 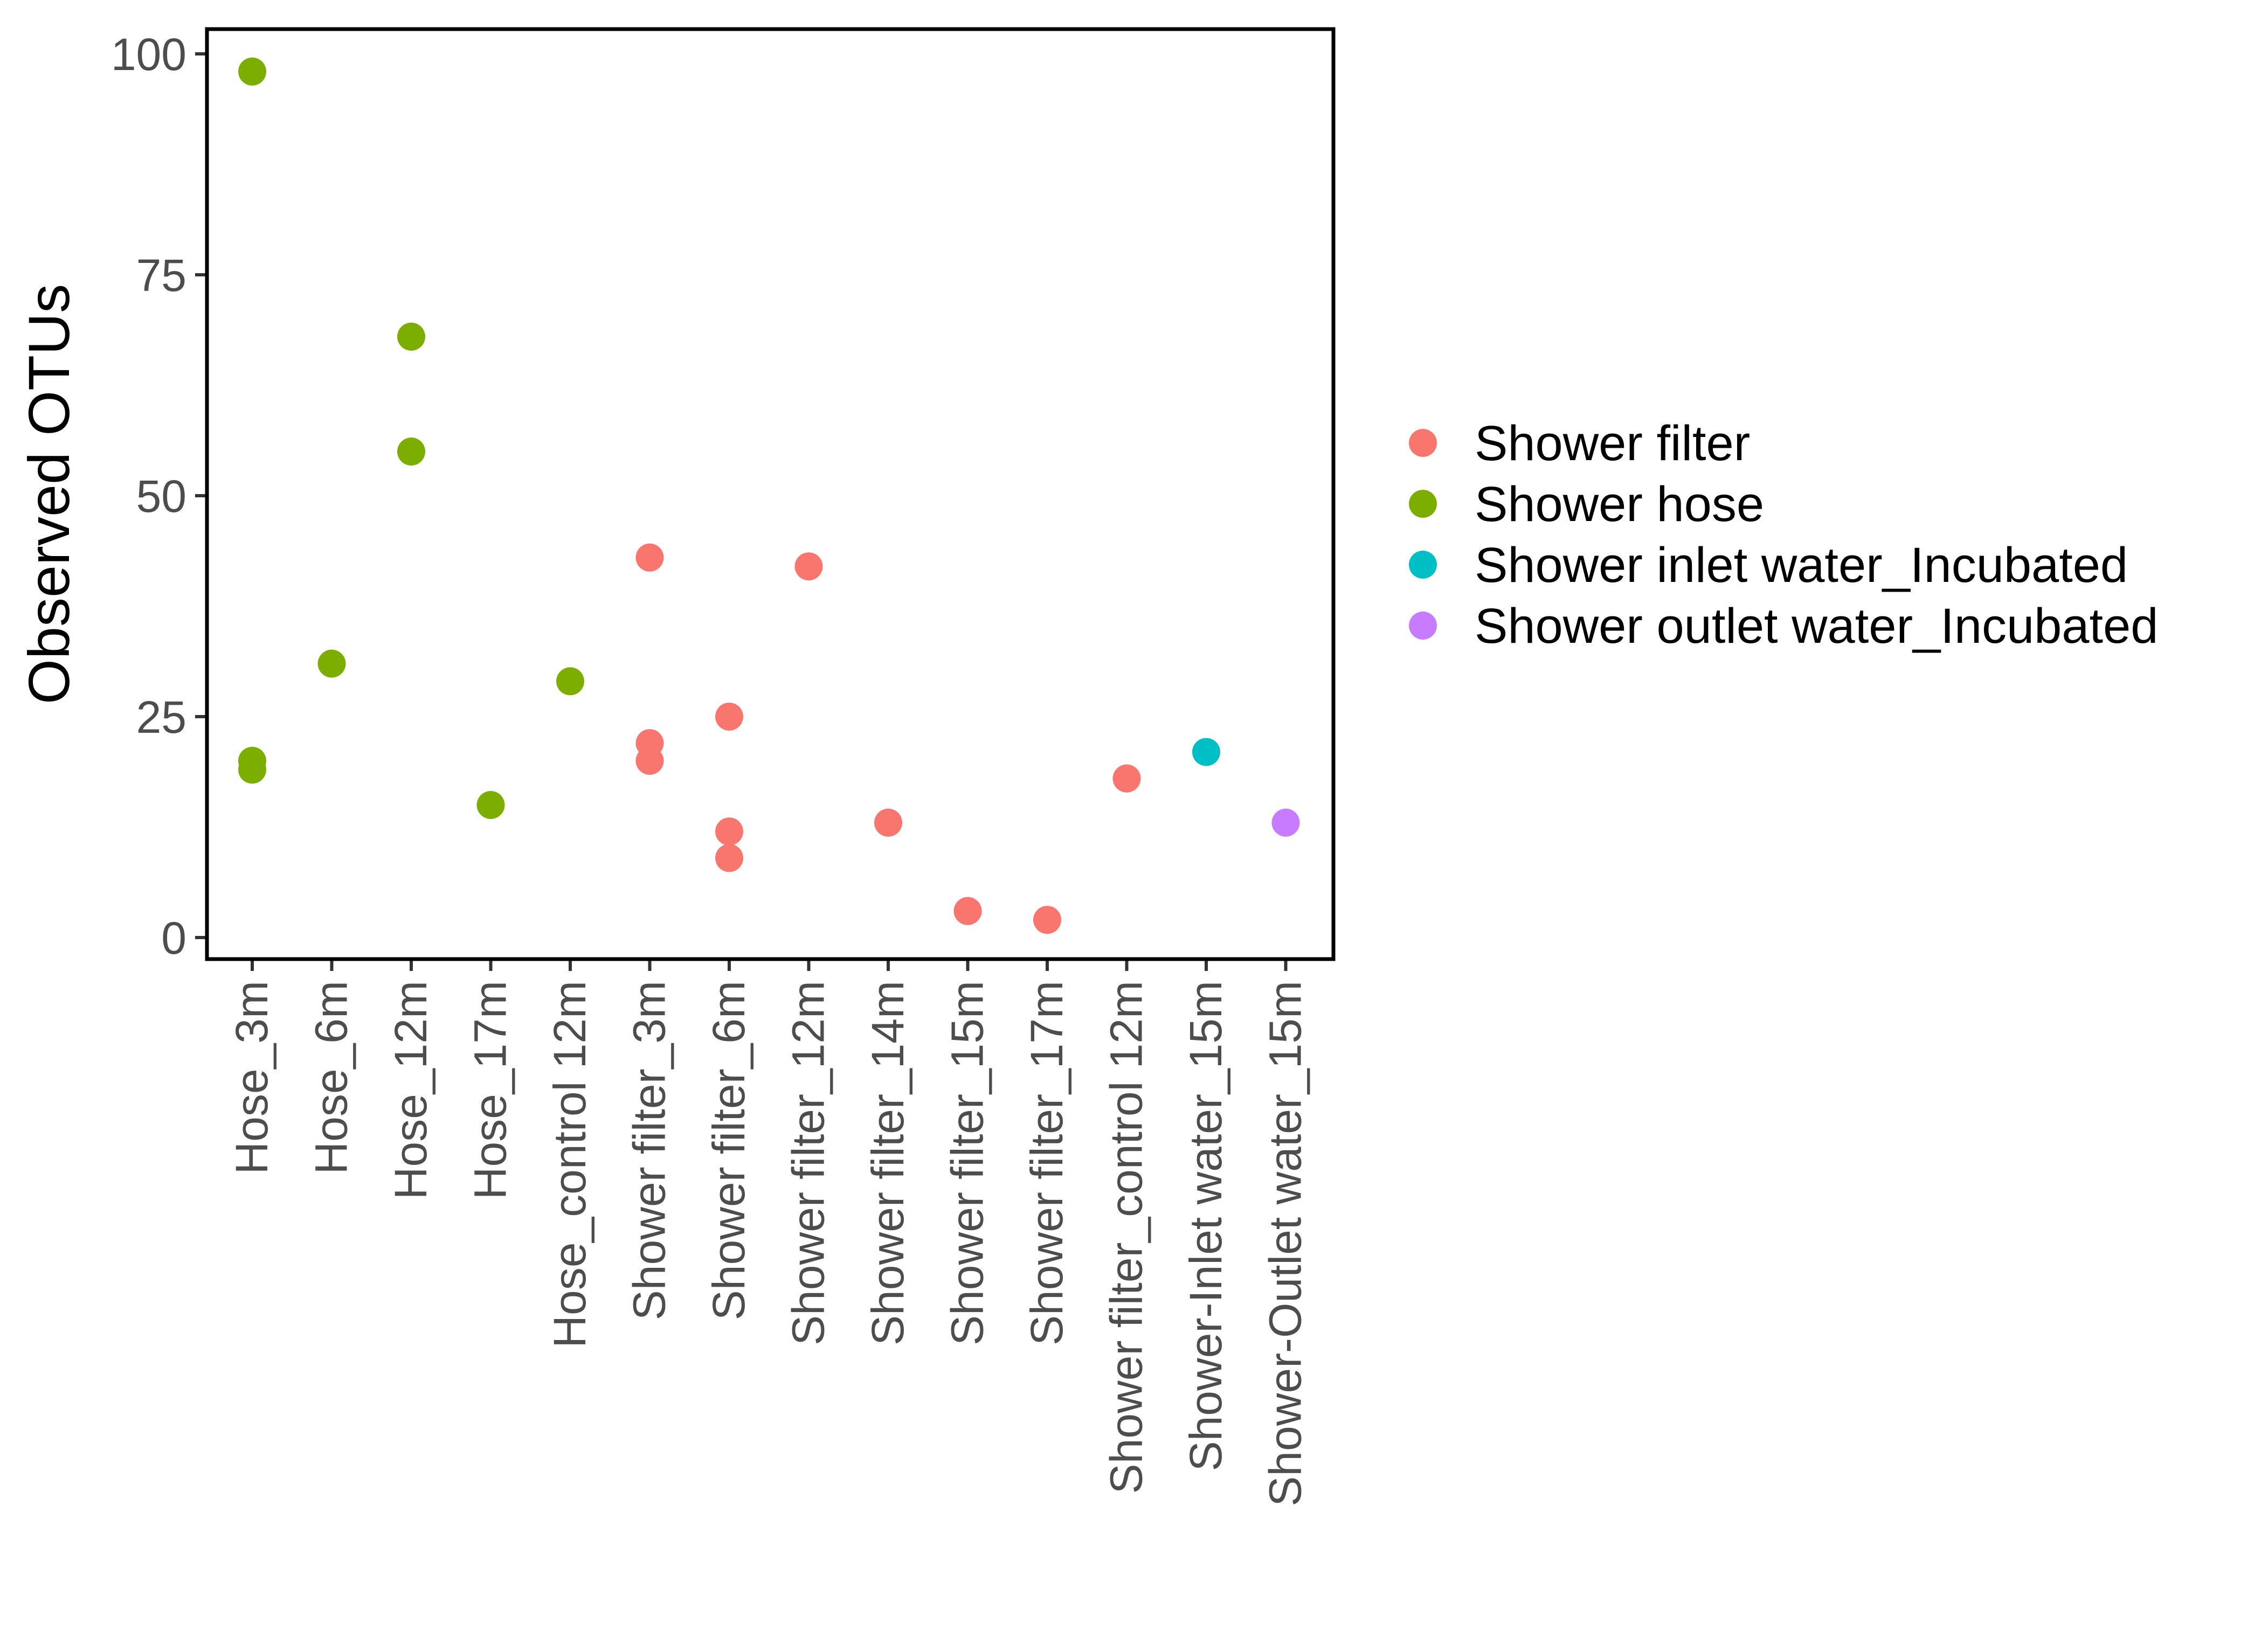 I want to click on x-tick-label: Hose_17m, so click(x=490, y=1090).